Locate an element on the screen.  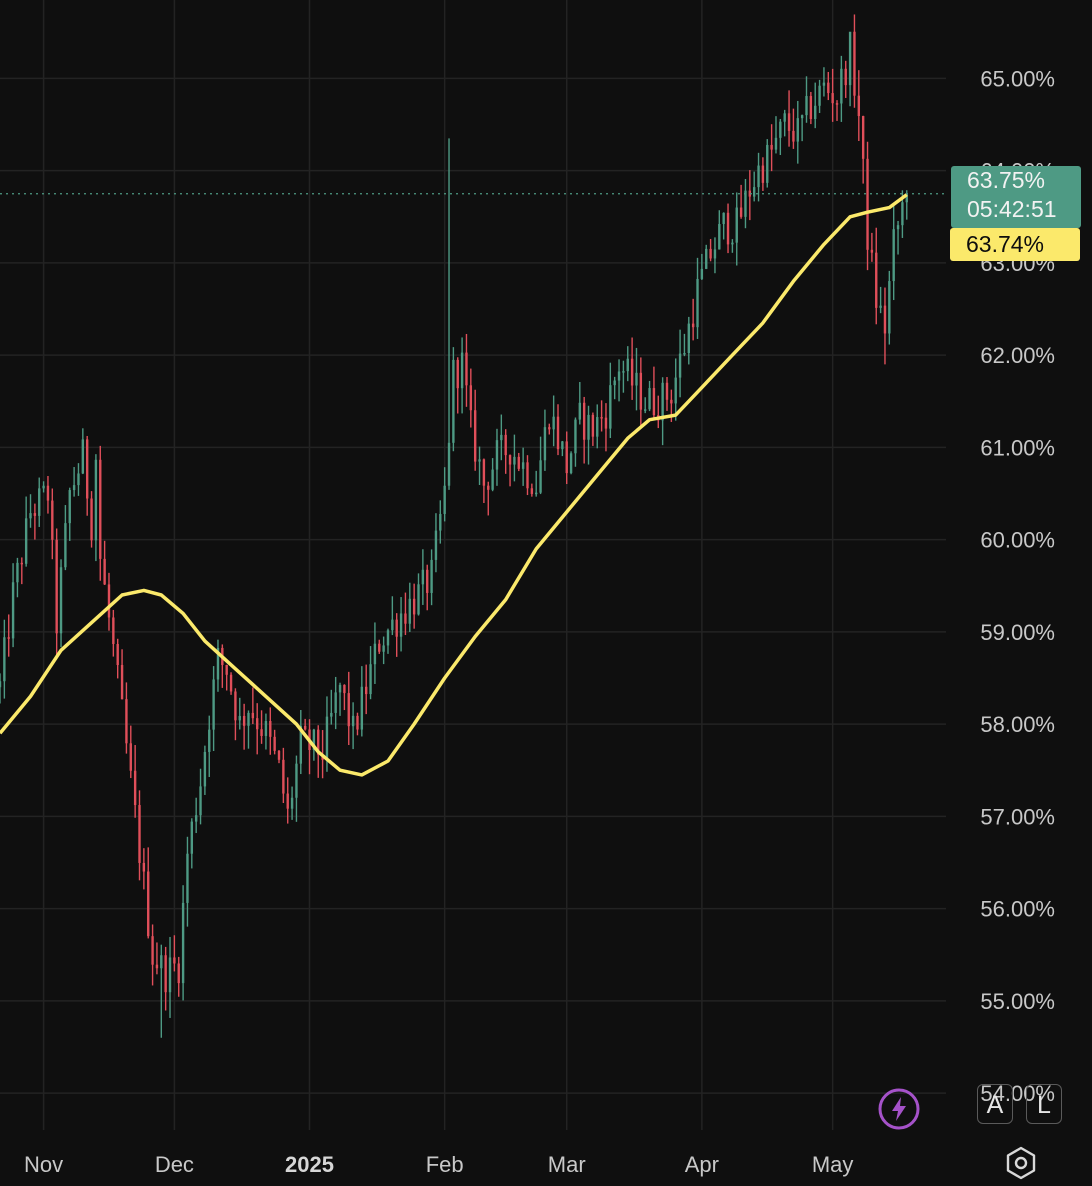
countdown-timer: 05:42:51 is located at coordinates (1012, 209).